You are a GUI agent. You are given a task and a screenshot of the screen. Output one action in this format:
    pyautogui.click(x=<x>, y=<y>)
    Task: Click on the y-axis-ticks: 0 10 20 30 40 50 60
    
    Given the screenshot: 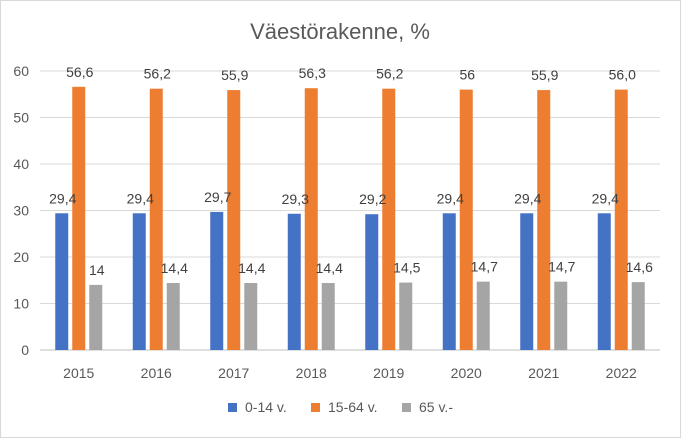 What is the action you would take?
    pyautogui.click(x=21, y=210)
    